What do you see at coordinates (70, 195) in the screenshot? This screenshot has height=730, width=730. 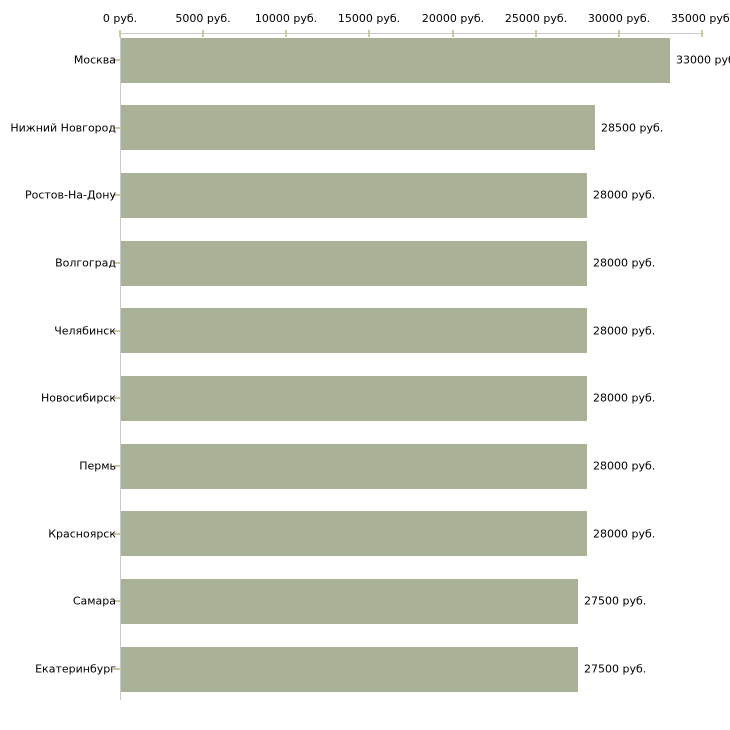 I see `y-axis-category-label: Ростов-На-Дону` at bounding box center [70, 195].